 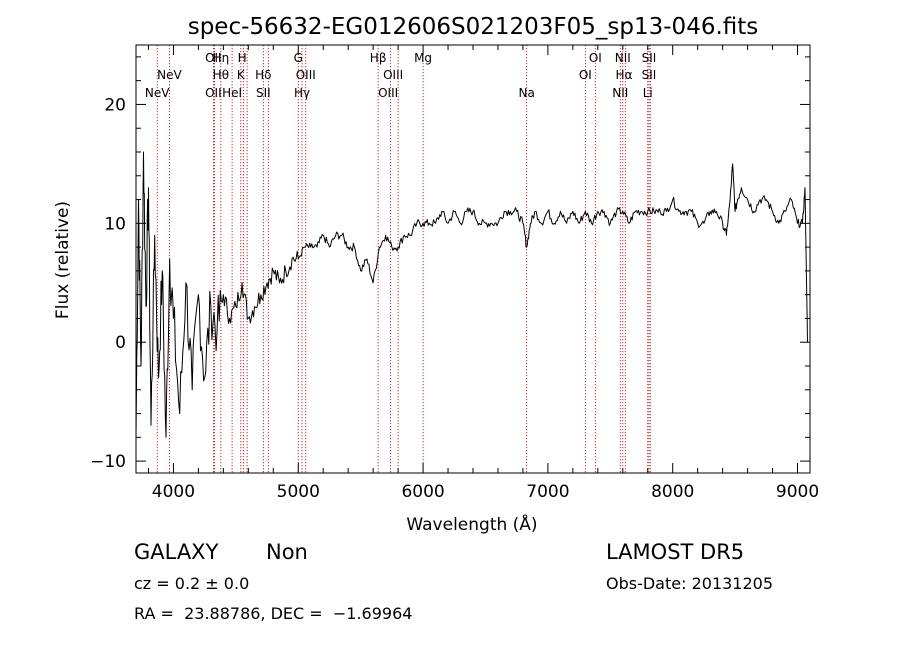 What do you see at coordinates (263, 75) in the screenshot?
I see `line-label: Hδ` at bounding box center [263, 75].